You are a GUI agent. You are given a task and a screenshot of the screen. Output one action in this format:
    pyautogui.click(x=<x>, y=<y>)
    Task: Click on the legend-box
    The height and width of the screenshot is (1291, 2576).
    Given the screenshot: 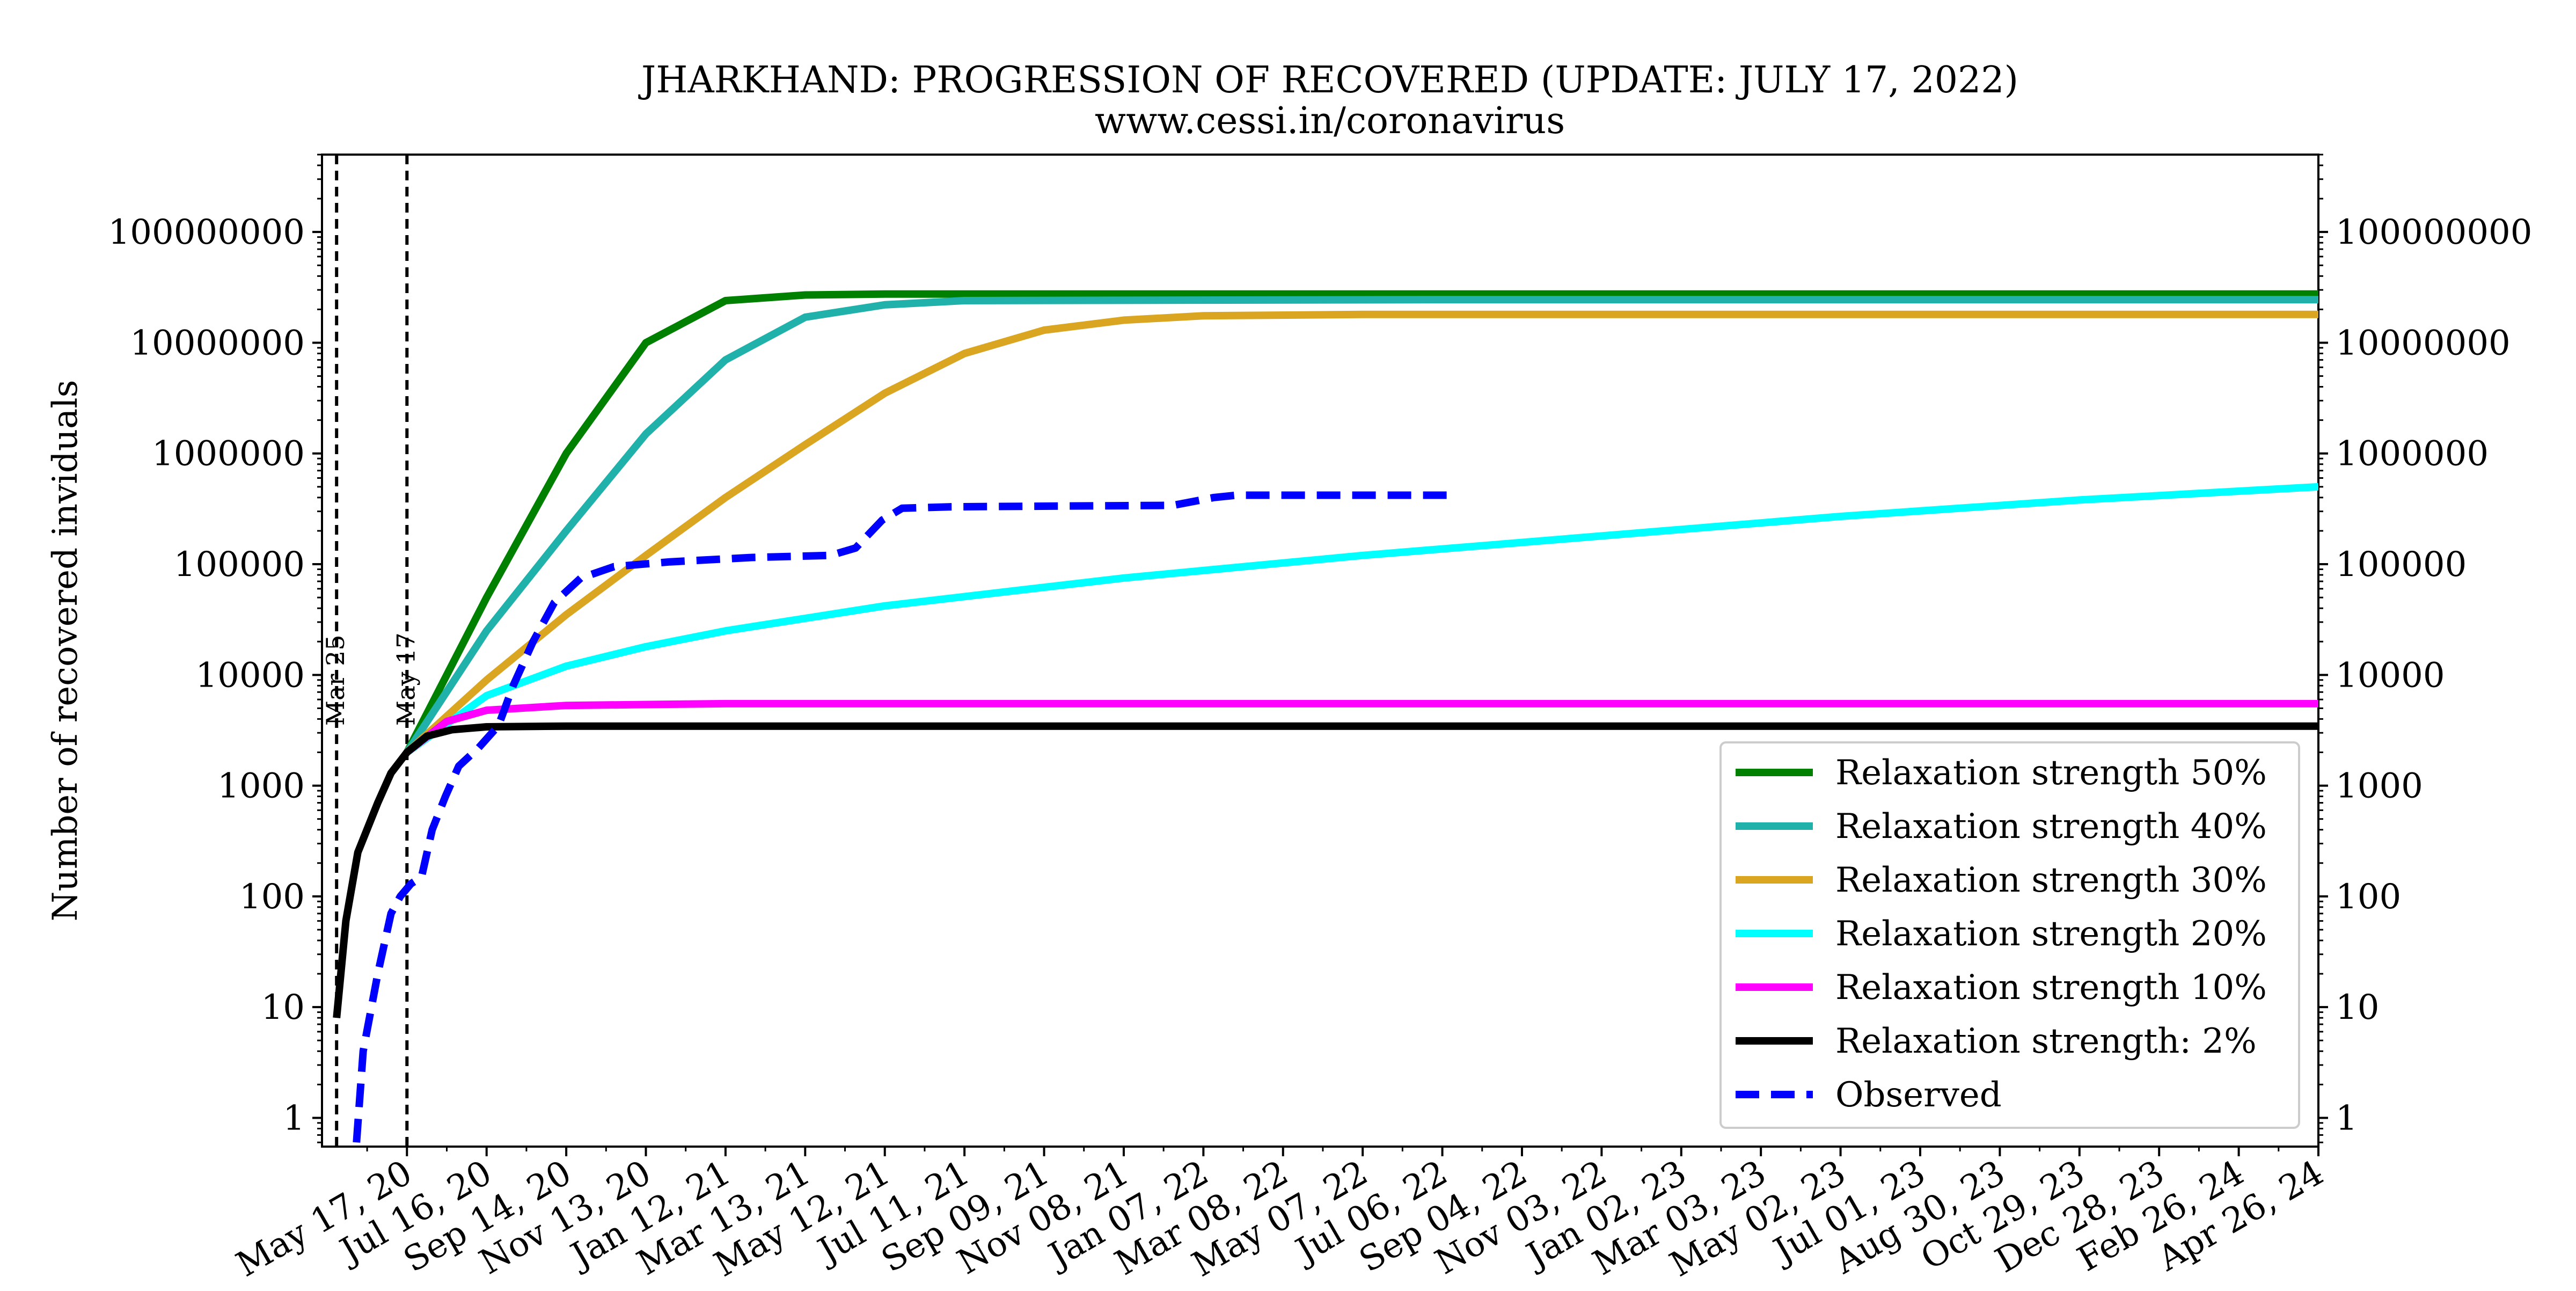 What is the action you would take?
    pyautogui.click(x=2009, y=935)
    